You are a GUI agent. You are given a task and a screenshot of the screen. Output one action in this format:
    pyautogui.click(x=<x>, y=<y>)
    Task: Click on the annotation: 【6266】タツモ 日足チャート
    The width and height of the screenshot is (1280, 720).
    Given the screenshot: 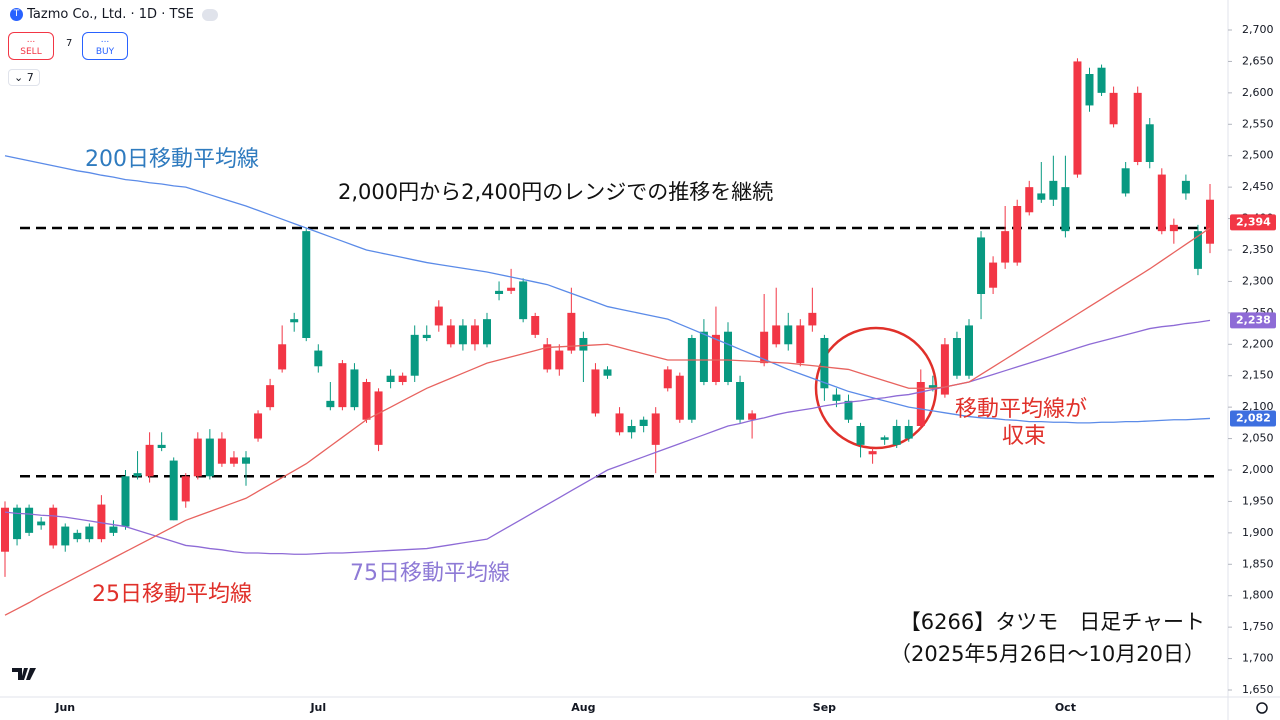 What is the action you would take?
    pyautogui.click(x=1052, y=622)
    